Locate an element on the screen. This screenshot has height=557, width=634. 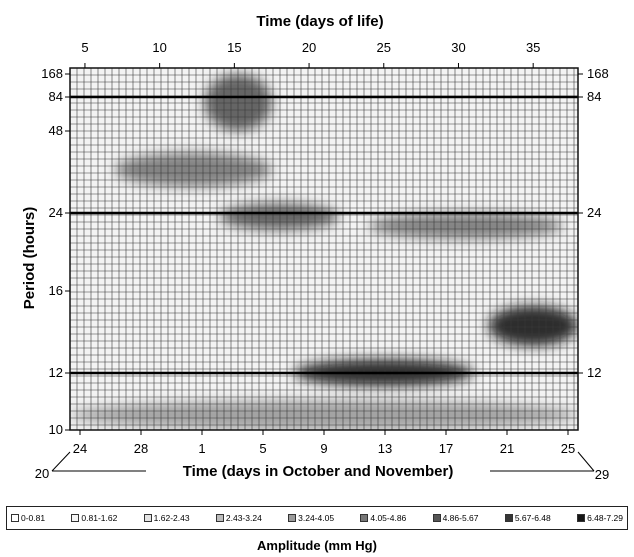
right-tick-label: 12 is located at coordinates (594, 372).